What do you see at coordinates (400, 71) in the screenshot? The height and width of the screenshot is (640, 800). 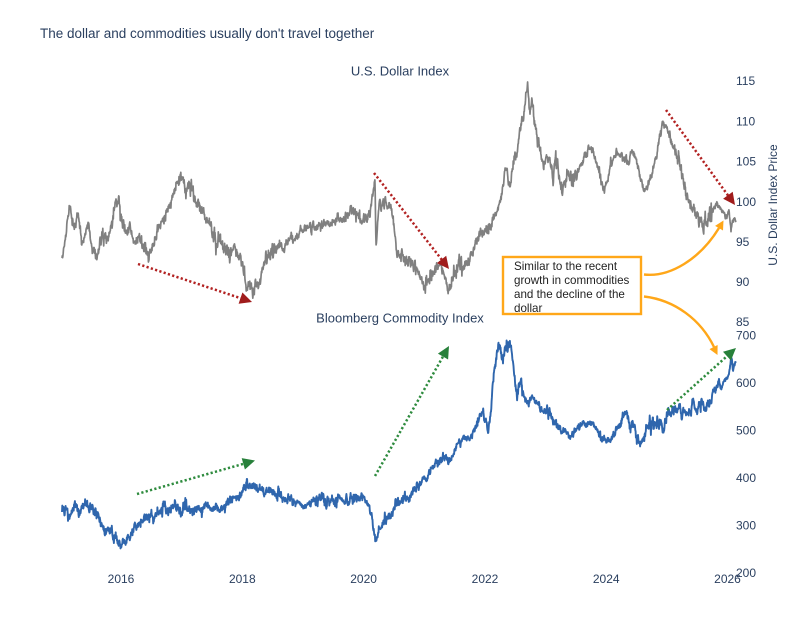 I see `svg-text: U.S. Dollar Index` at bounding box center [400, 71].